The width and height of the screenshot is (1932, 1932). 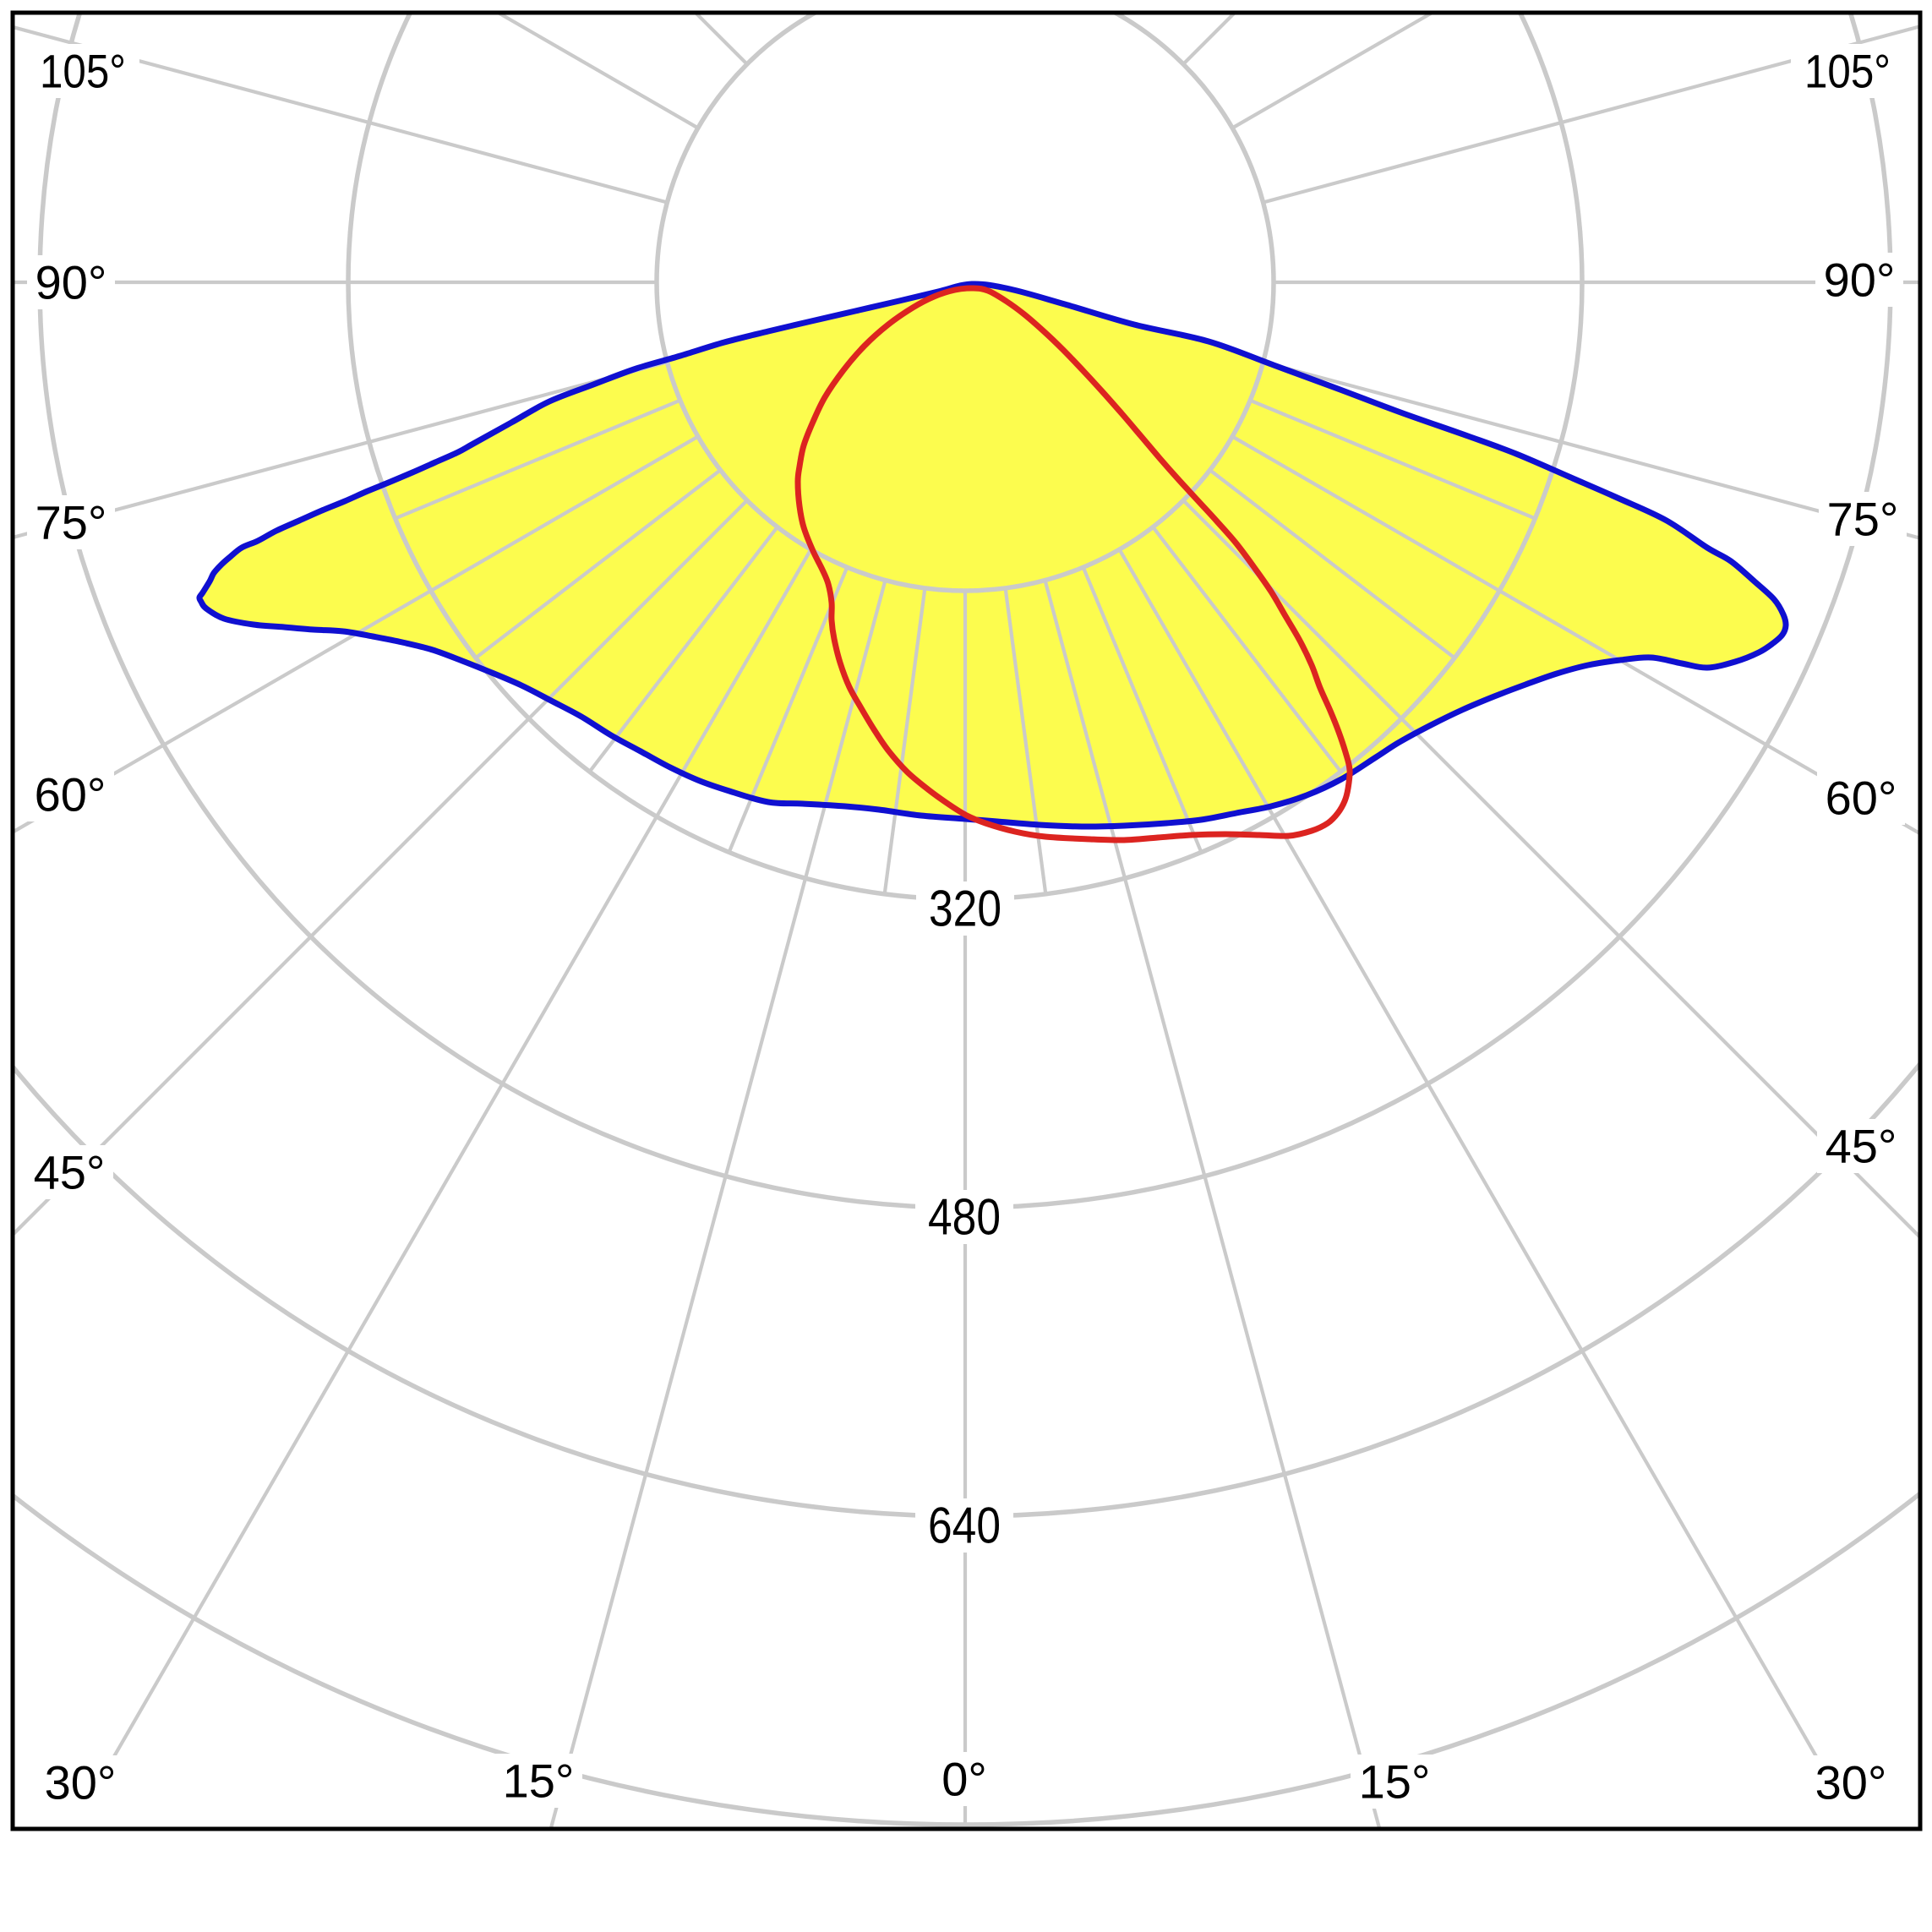 I want to click on svg-text: 320, so click(x=965, y=909).